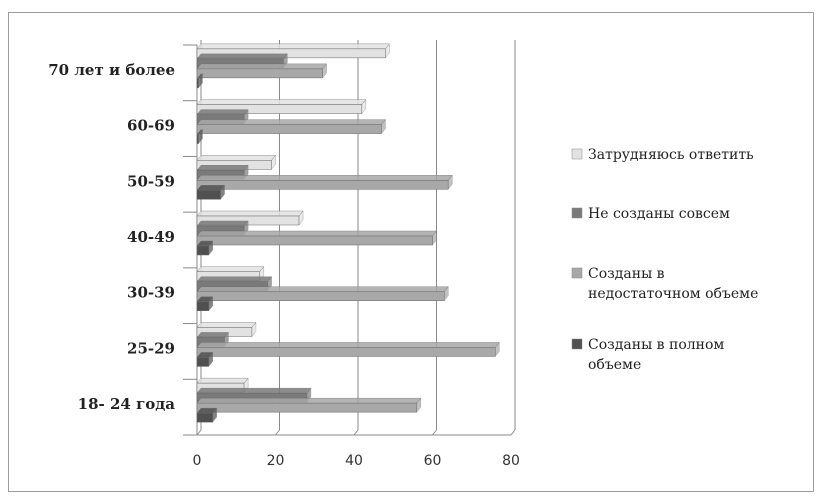 The height and width of the screenshot is (497, 819). What do you see at coordinates (659, 214) in the screenshot?
I see `legend-label: Не созданы совсем` at bounding box center [659, 214].